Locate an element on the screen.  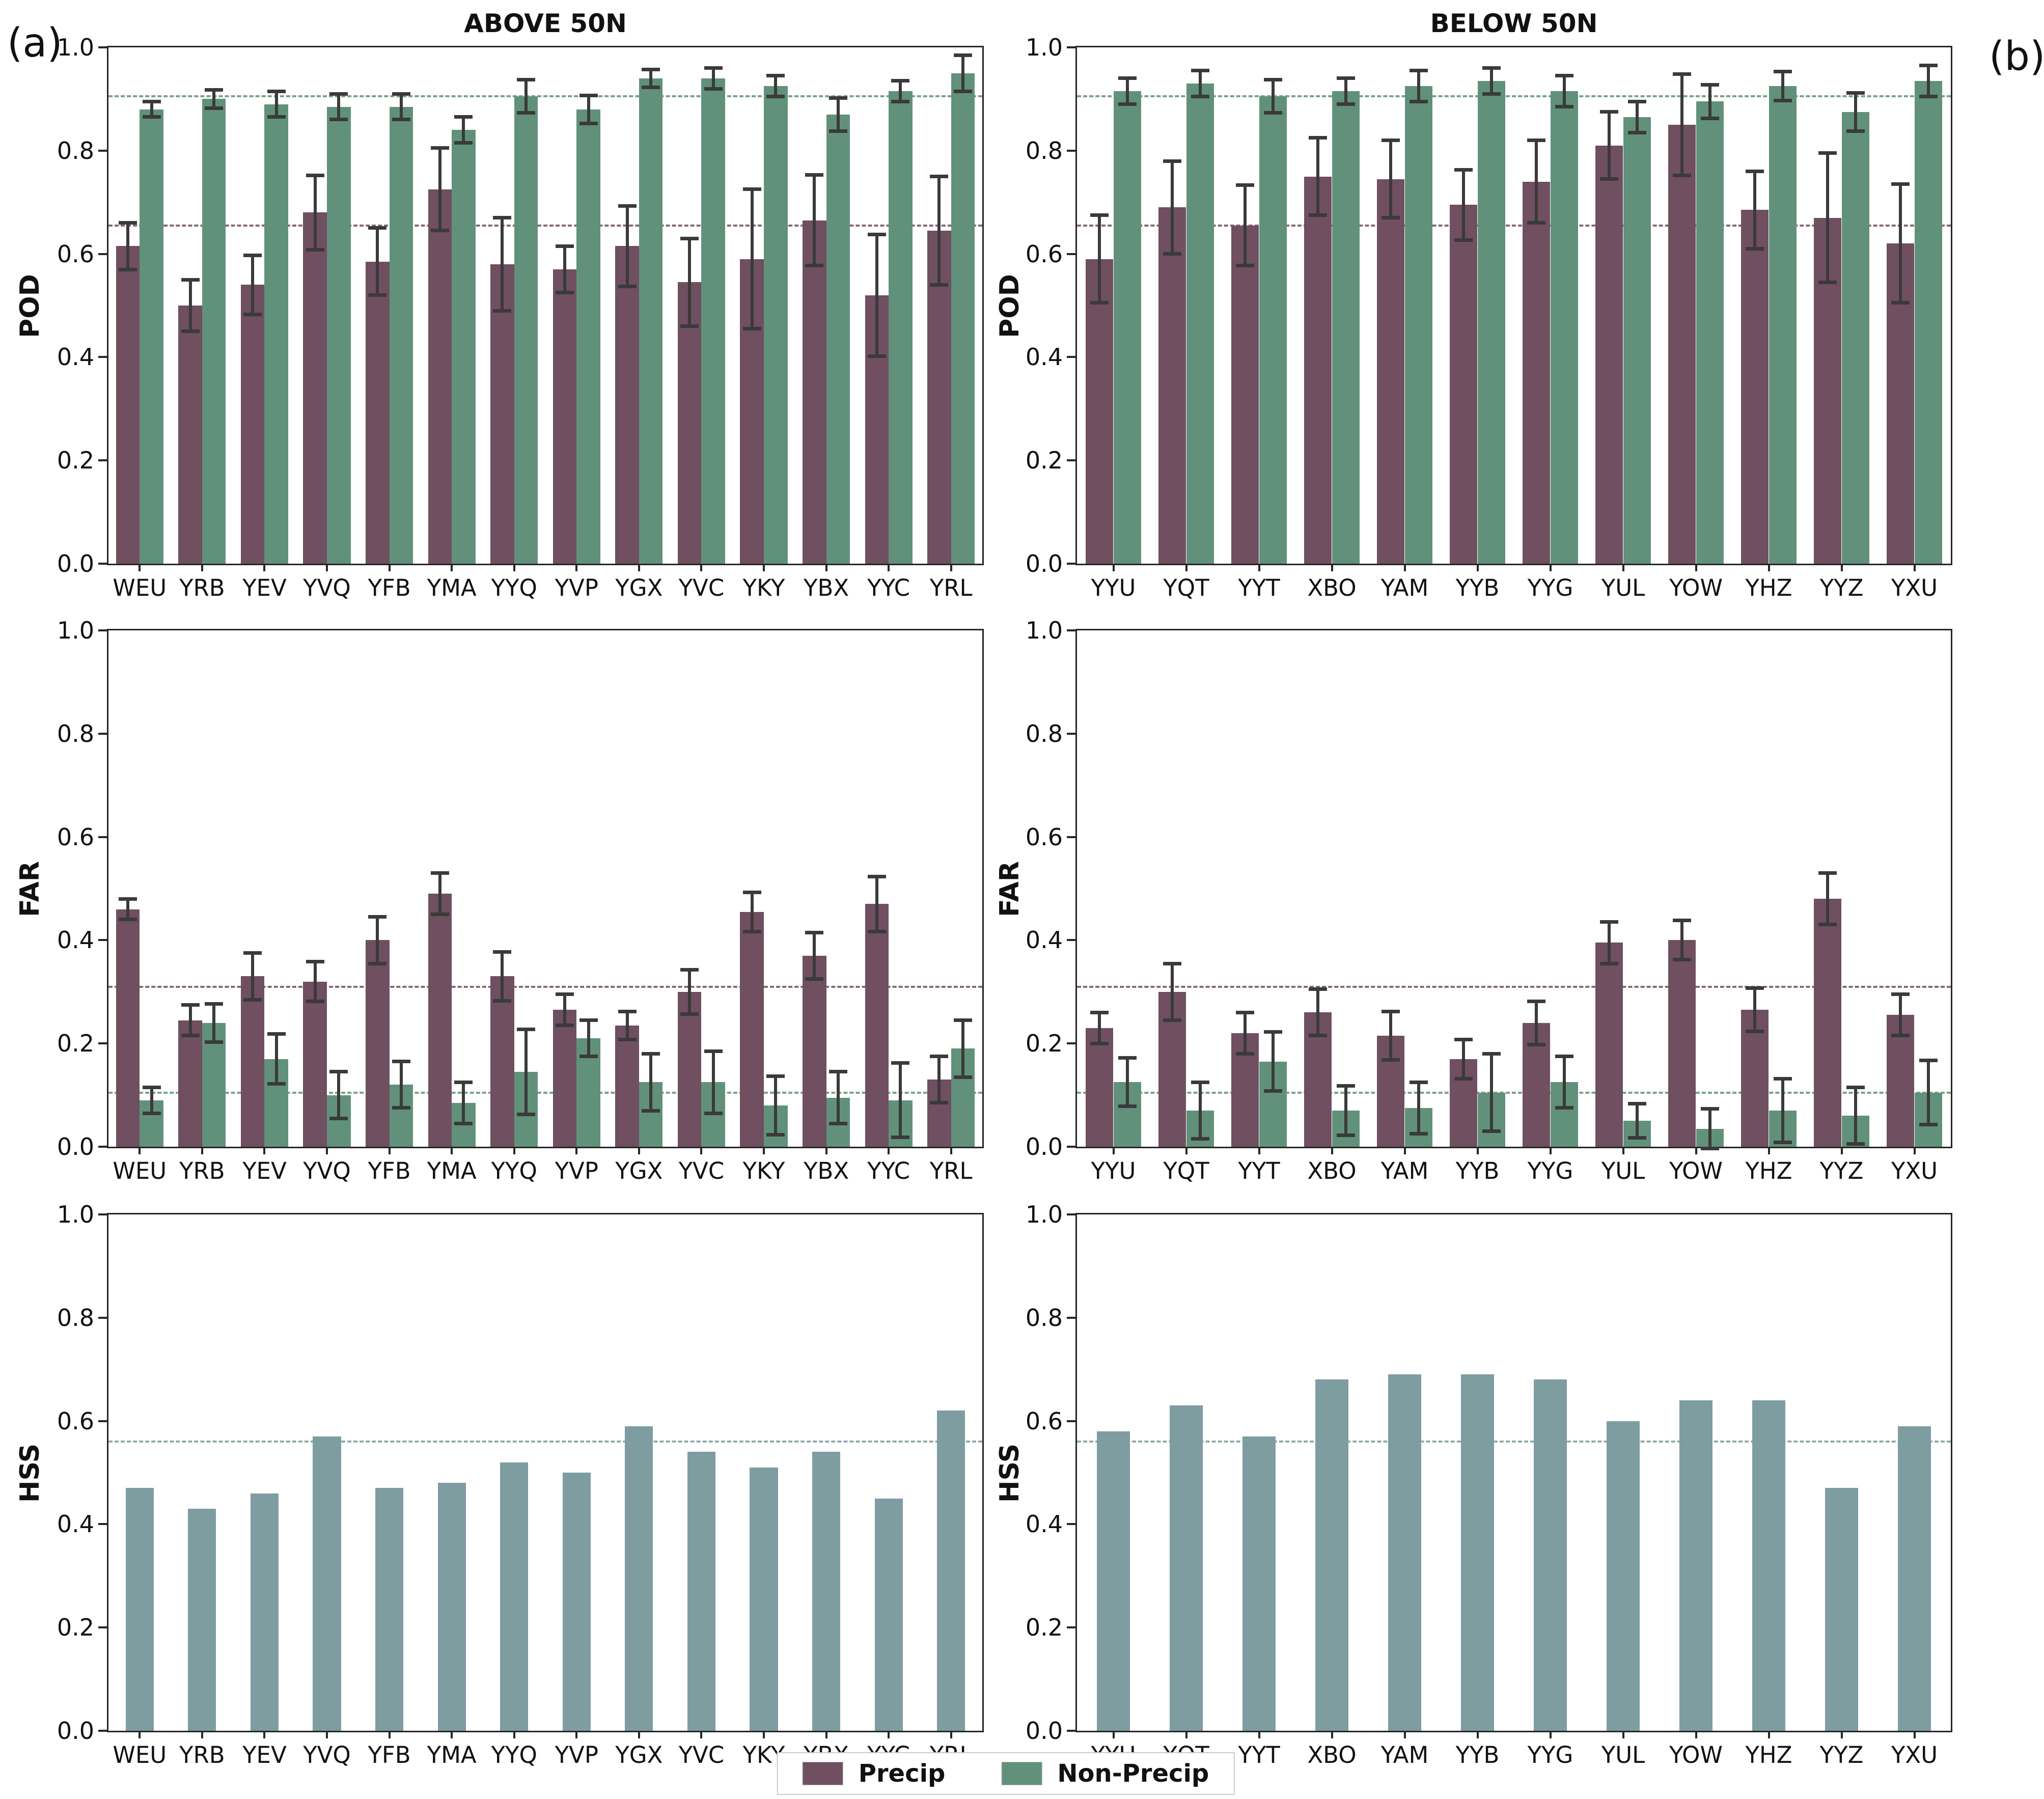
x-tick-label-yvc: YVC is located at coordinates (701, 1754).